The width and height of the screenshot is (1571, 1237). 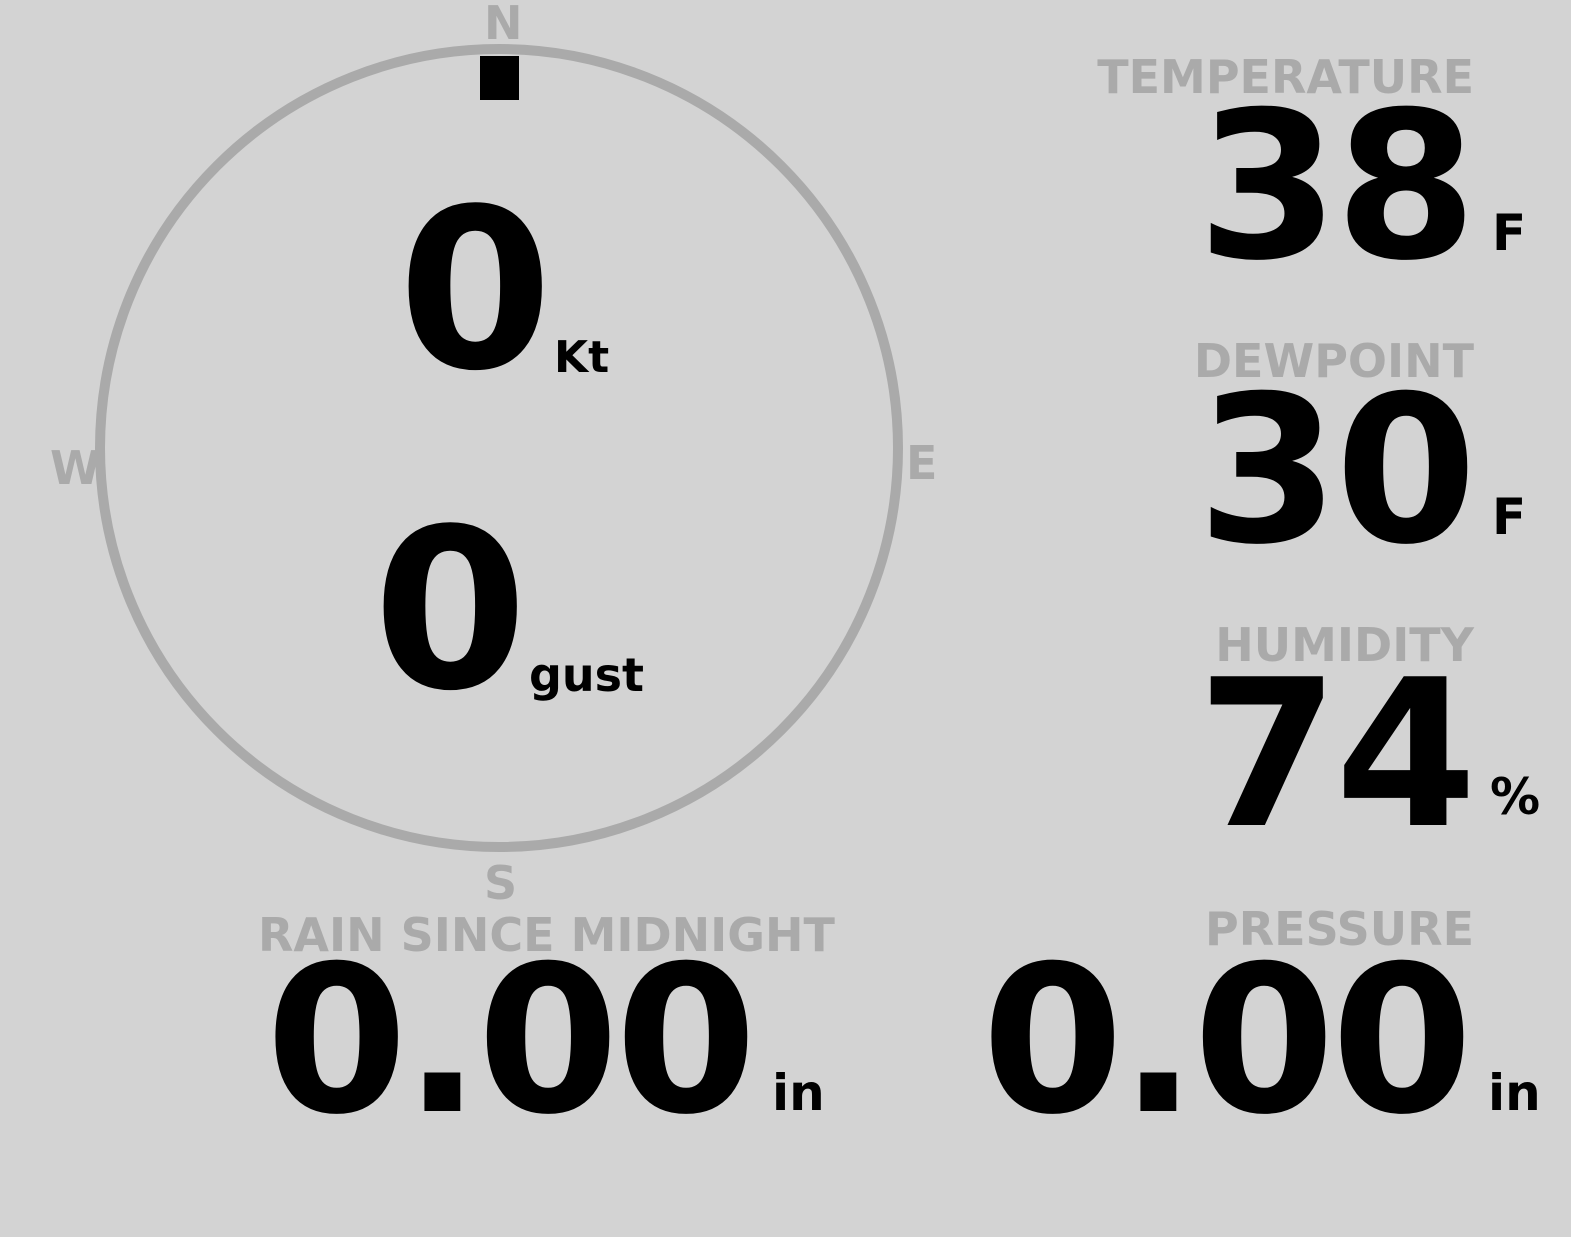 What do you see at coordinates (922, 463) in the screenshot?
I see `compass-east: E` at bounding box center [922, 463].